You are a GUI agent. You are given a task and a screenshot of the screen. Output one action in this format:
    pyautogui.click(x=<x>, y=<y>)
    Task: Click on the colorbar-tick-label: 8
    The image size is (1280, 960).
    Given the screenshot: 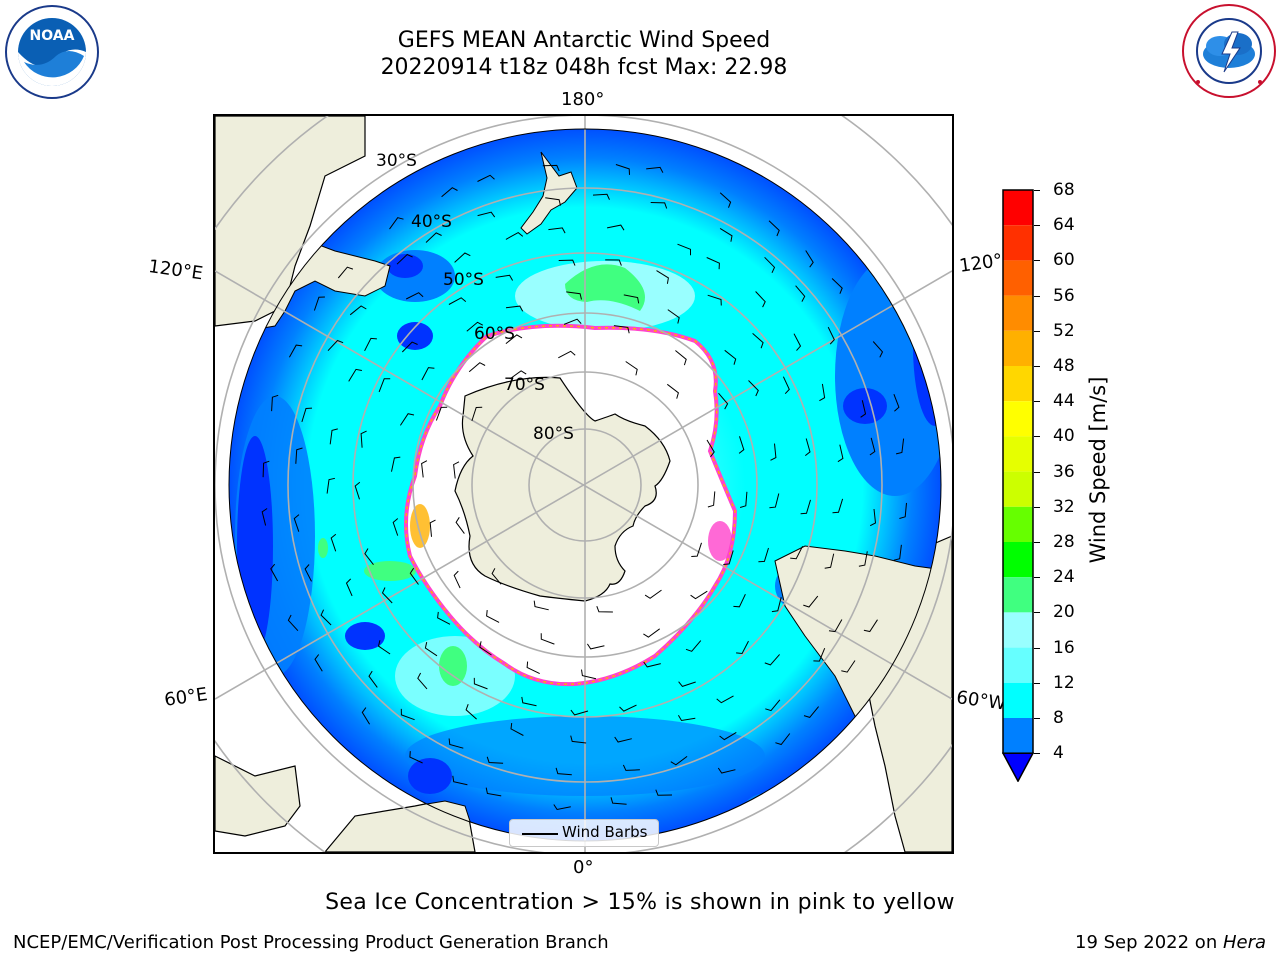 What is the action you would take?
    pyautogui.click(x=1058, y=718)
    